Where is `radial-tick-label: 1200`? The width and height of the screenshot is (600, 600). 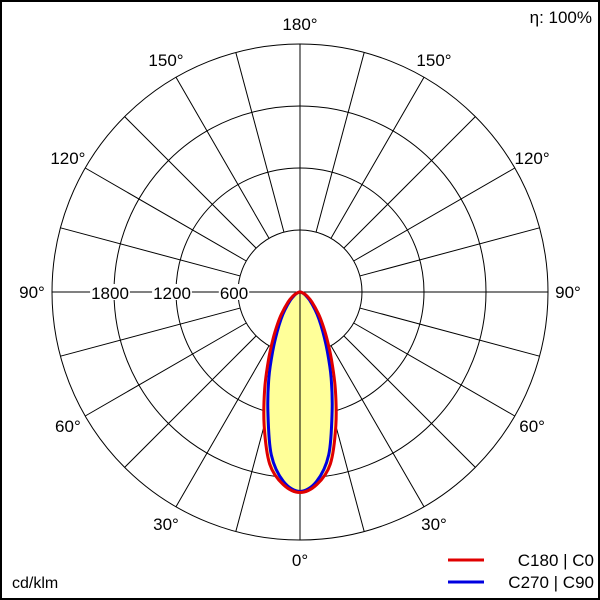 radial-tick-label: 1200 is located at coordinates (172, 293).